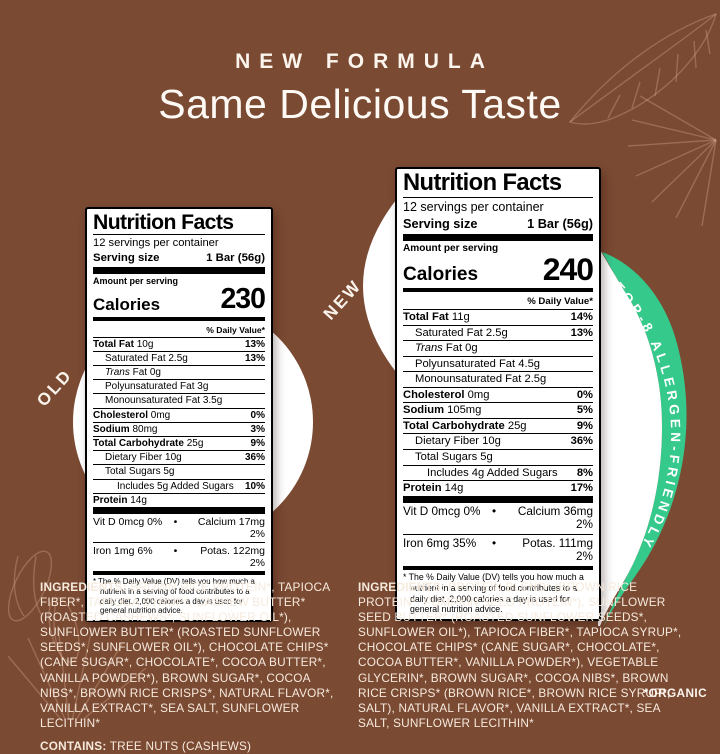 The image size is (720, 754). I want to click on eyebrow-heading: NEW FORMULA, so click(364, 61).